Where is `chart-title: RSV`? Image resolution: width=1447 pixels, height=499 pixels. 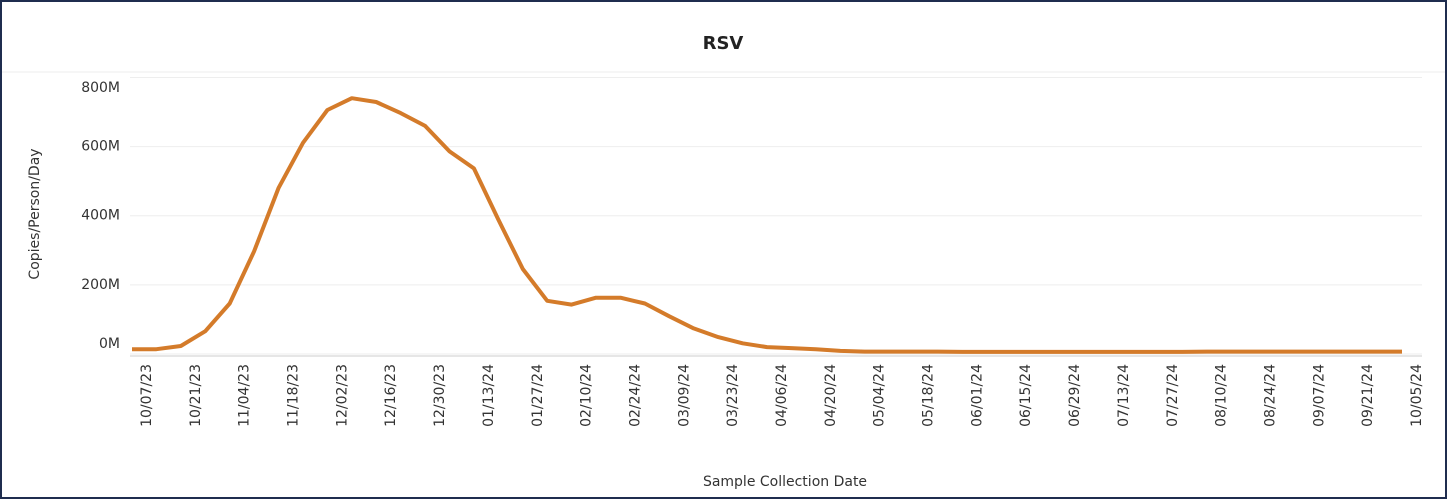
chart-title: RSV is located at coordinates (723, 43).